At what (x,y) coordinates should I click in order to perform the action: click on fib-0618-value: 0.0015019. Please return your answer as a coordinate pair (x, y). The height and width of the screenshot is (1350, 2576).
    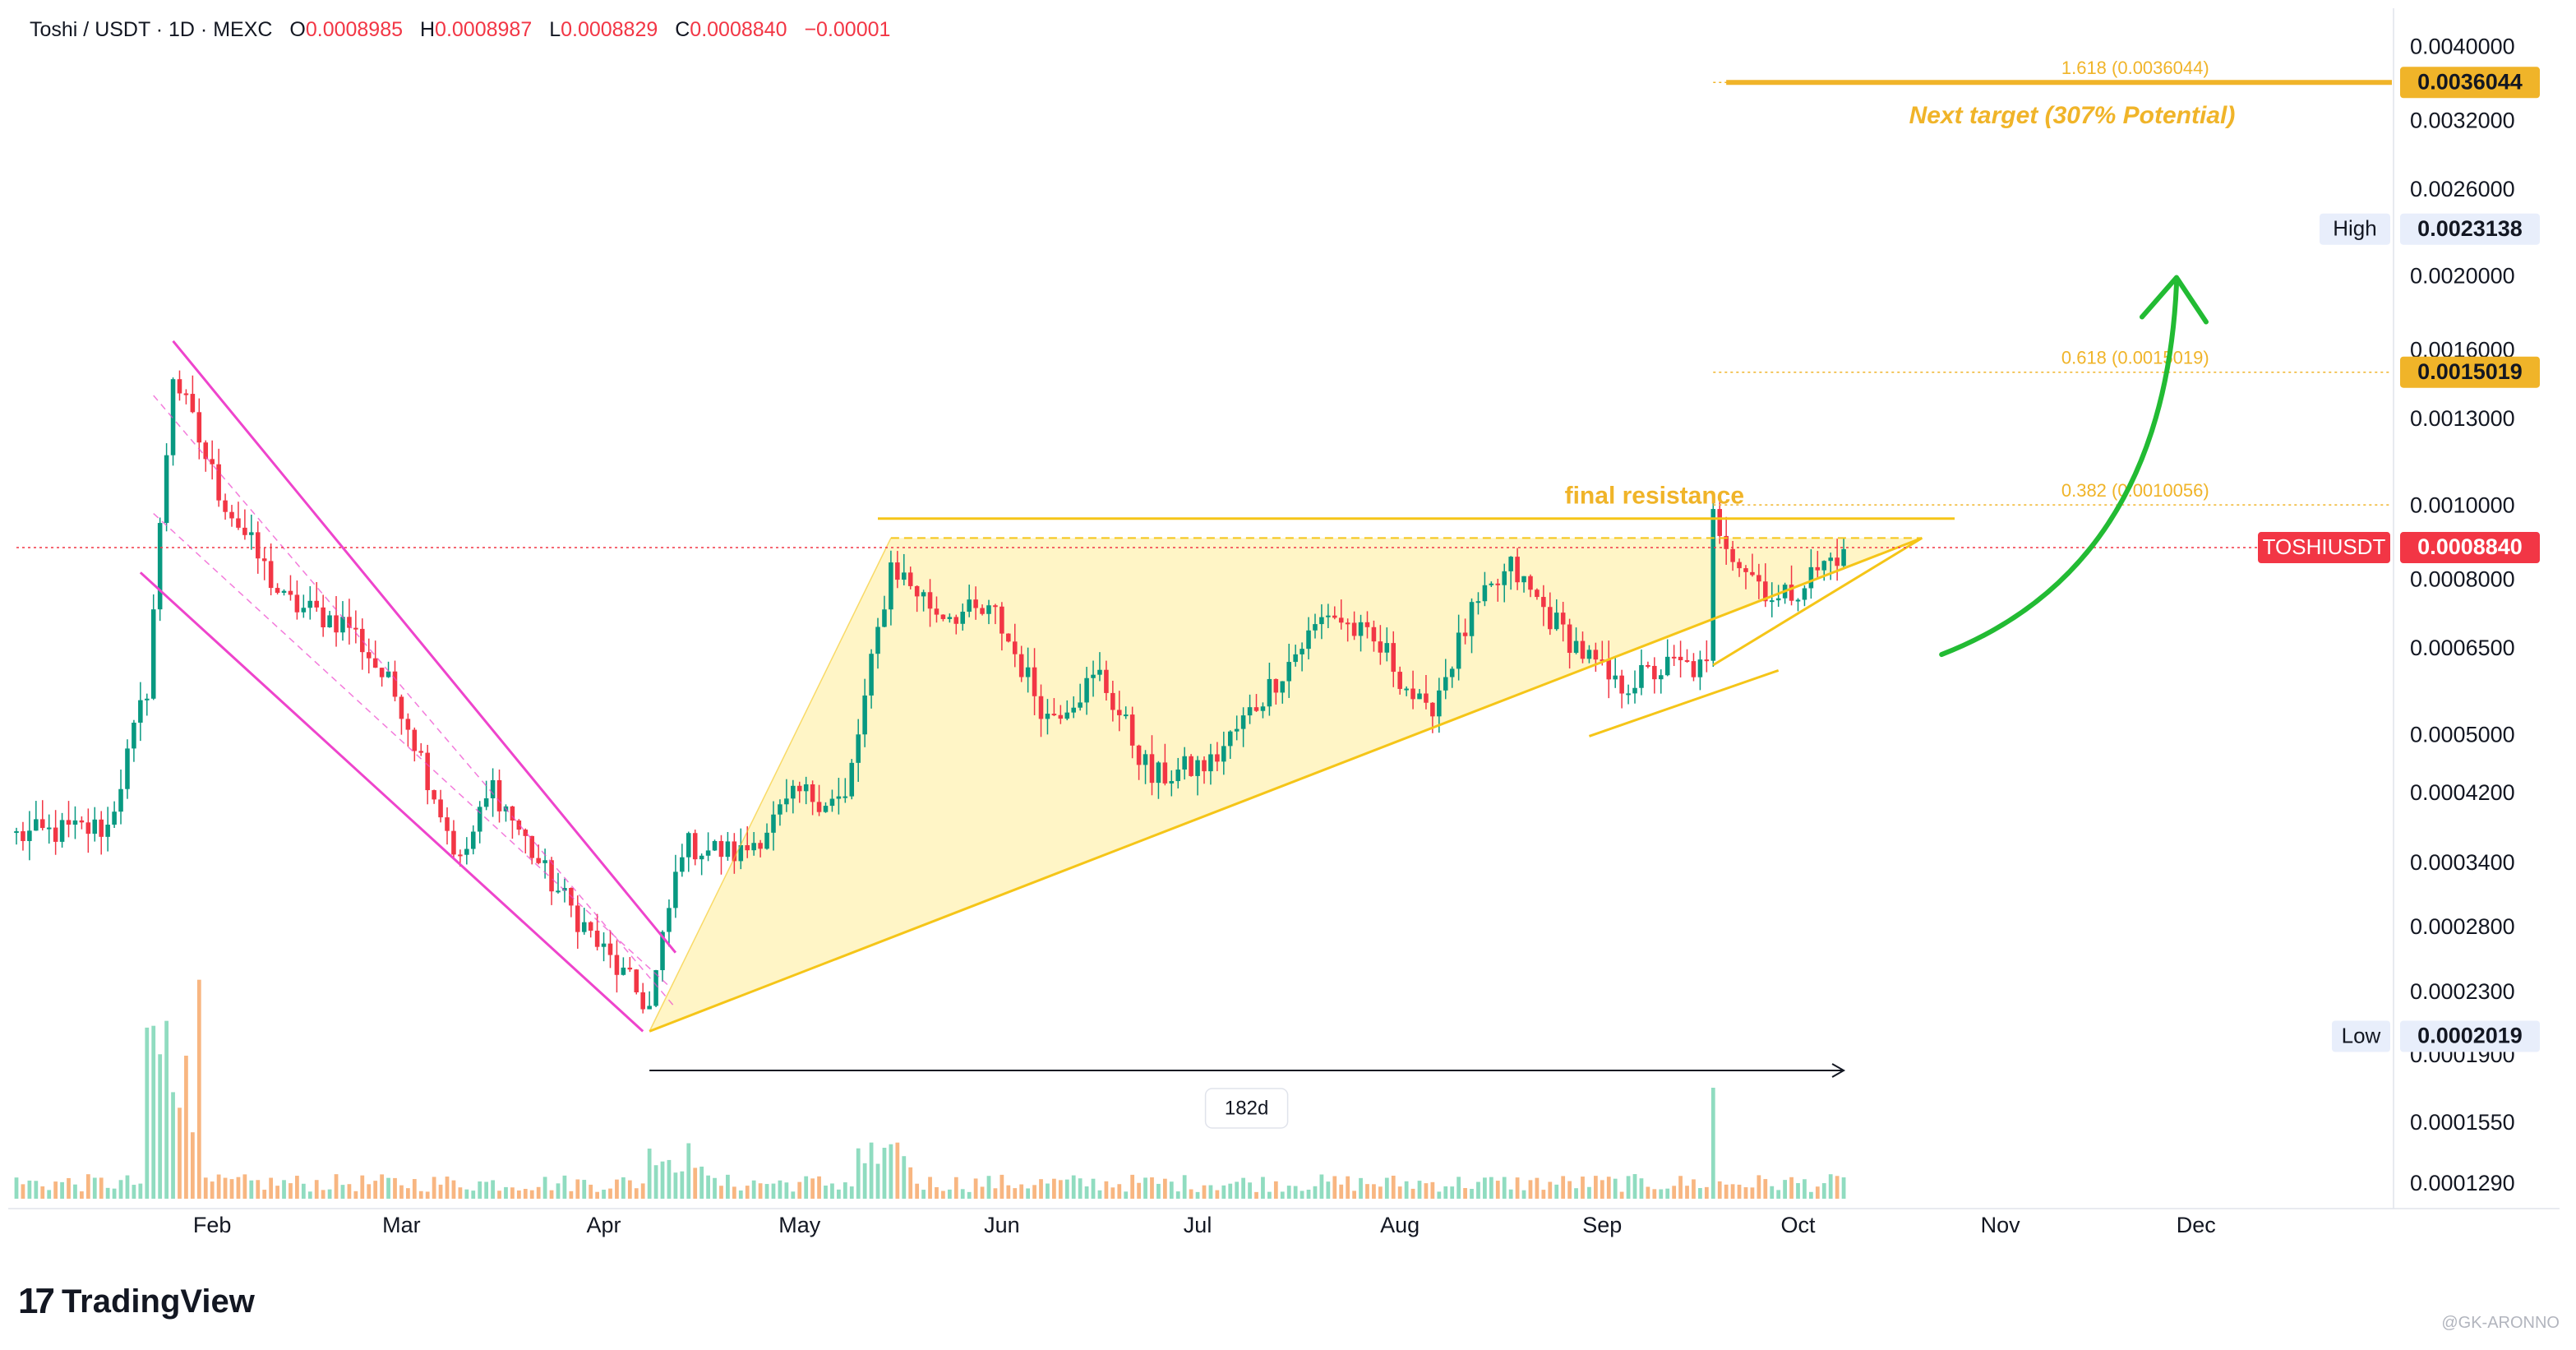
    Looking at the image, I should click on (2470, 371).